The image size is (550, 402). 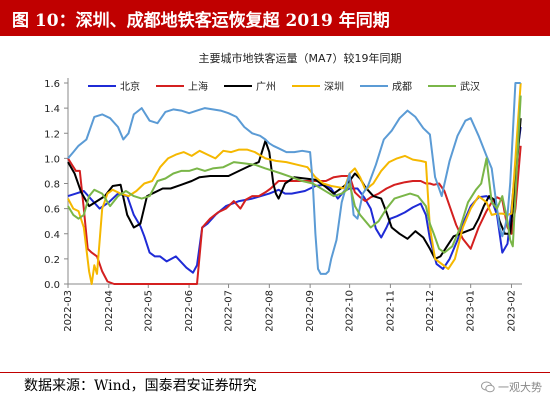 I want to click on source-note: 数据来源：Wind，国泰君安证券研究, so click(x=140, y=386).